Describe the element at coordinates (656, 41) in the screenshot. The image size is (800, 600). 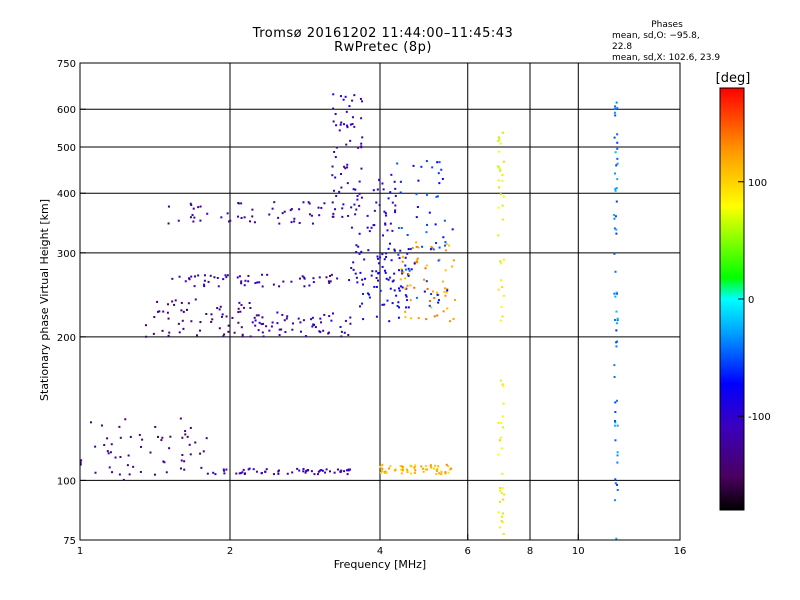
I see `stats-o-line: mean, sd,O: −95.8, 22.8` at that location.